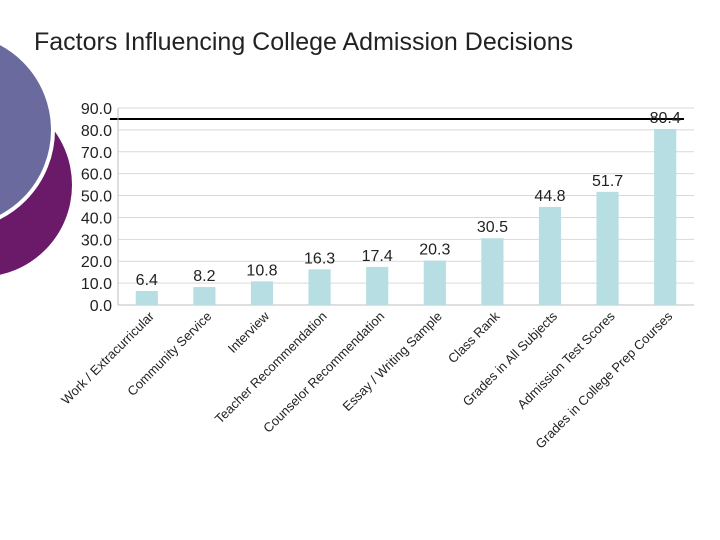 This screenshot has height=540, width=720. Describe the element at coordinates (549, 196) in the screenshot. I see `data-label: 44.8` at that location.